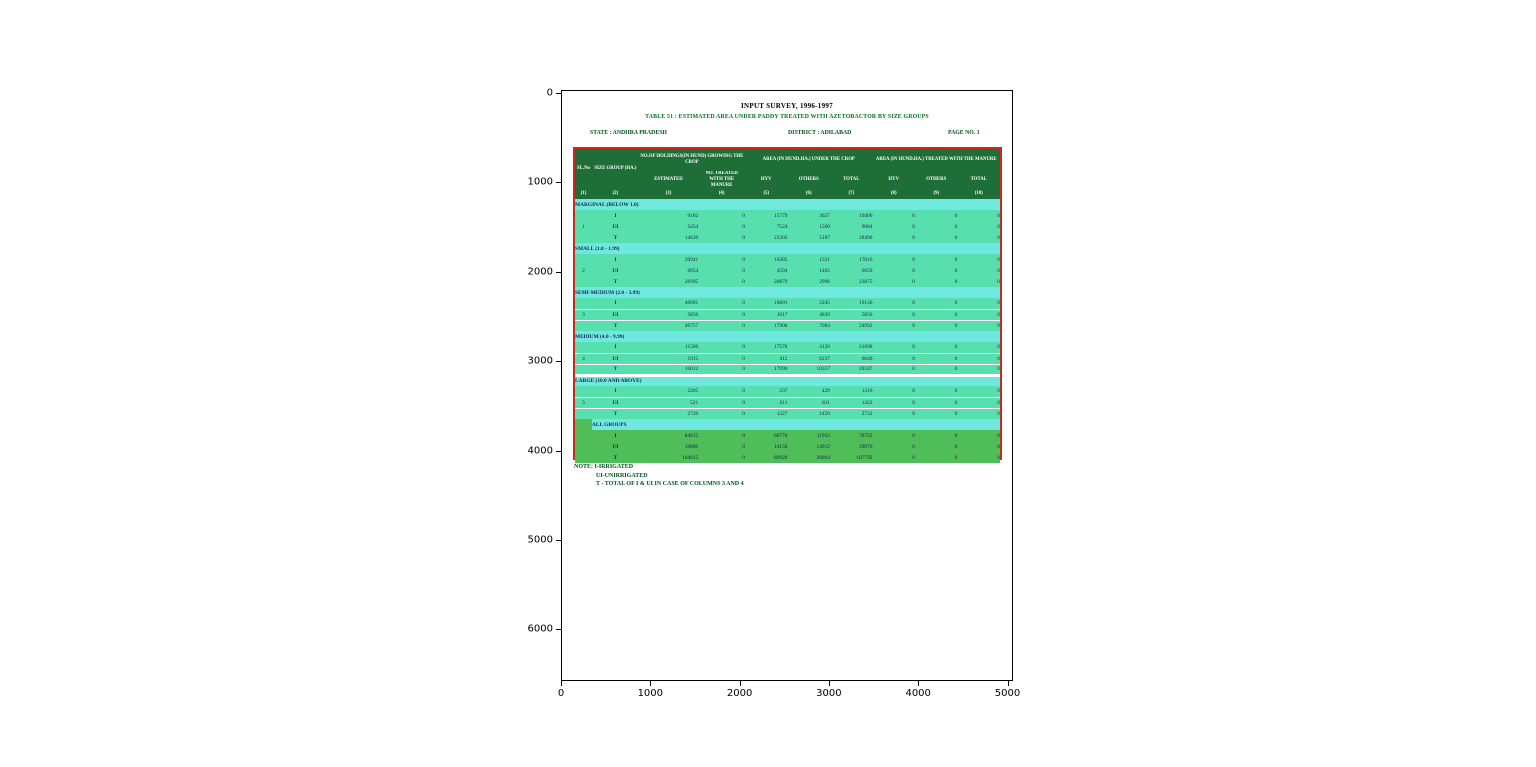  I want to click on header-column-number: (10), so click(978, 194).